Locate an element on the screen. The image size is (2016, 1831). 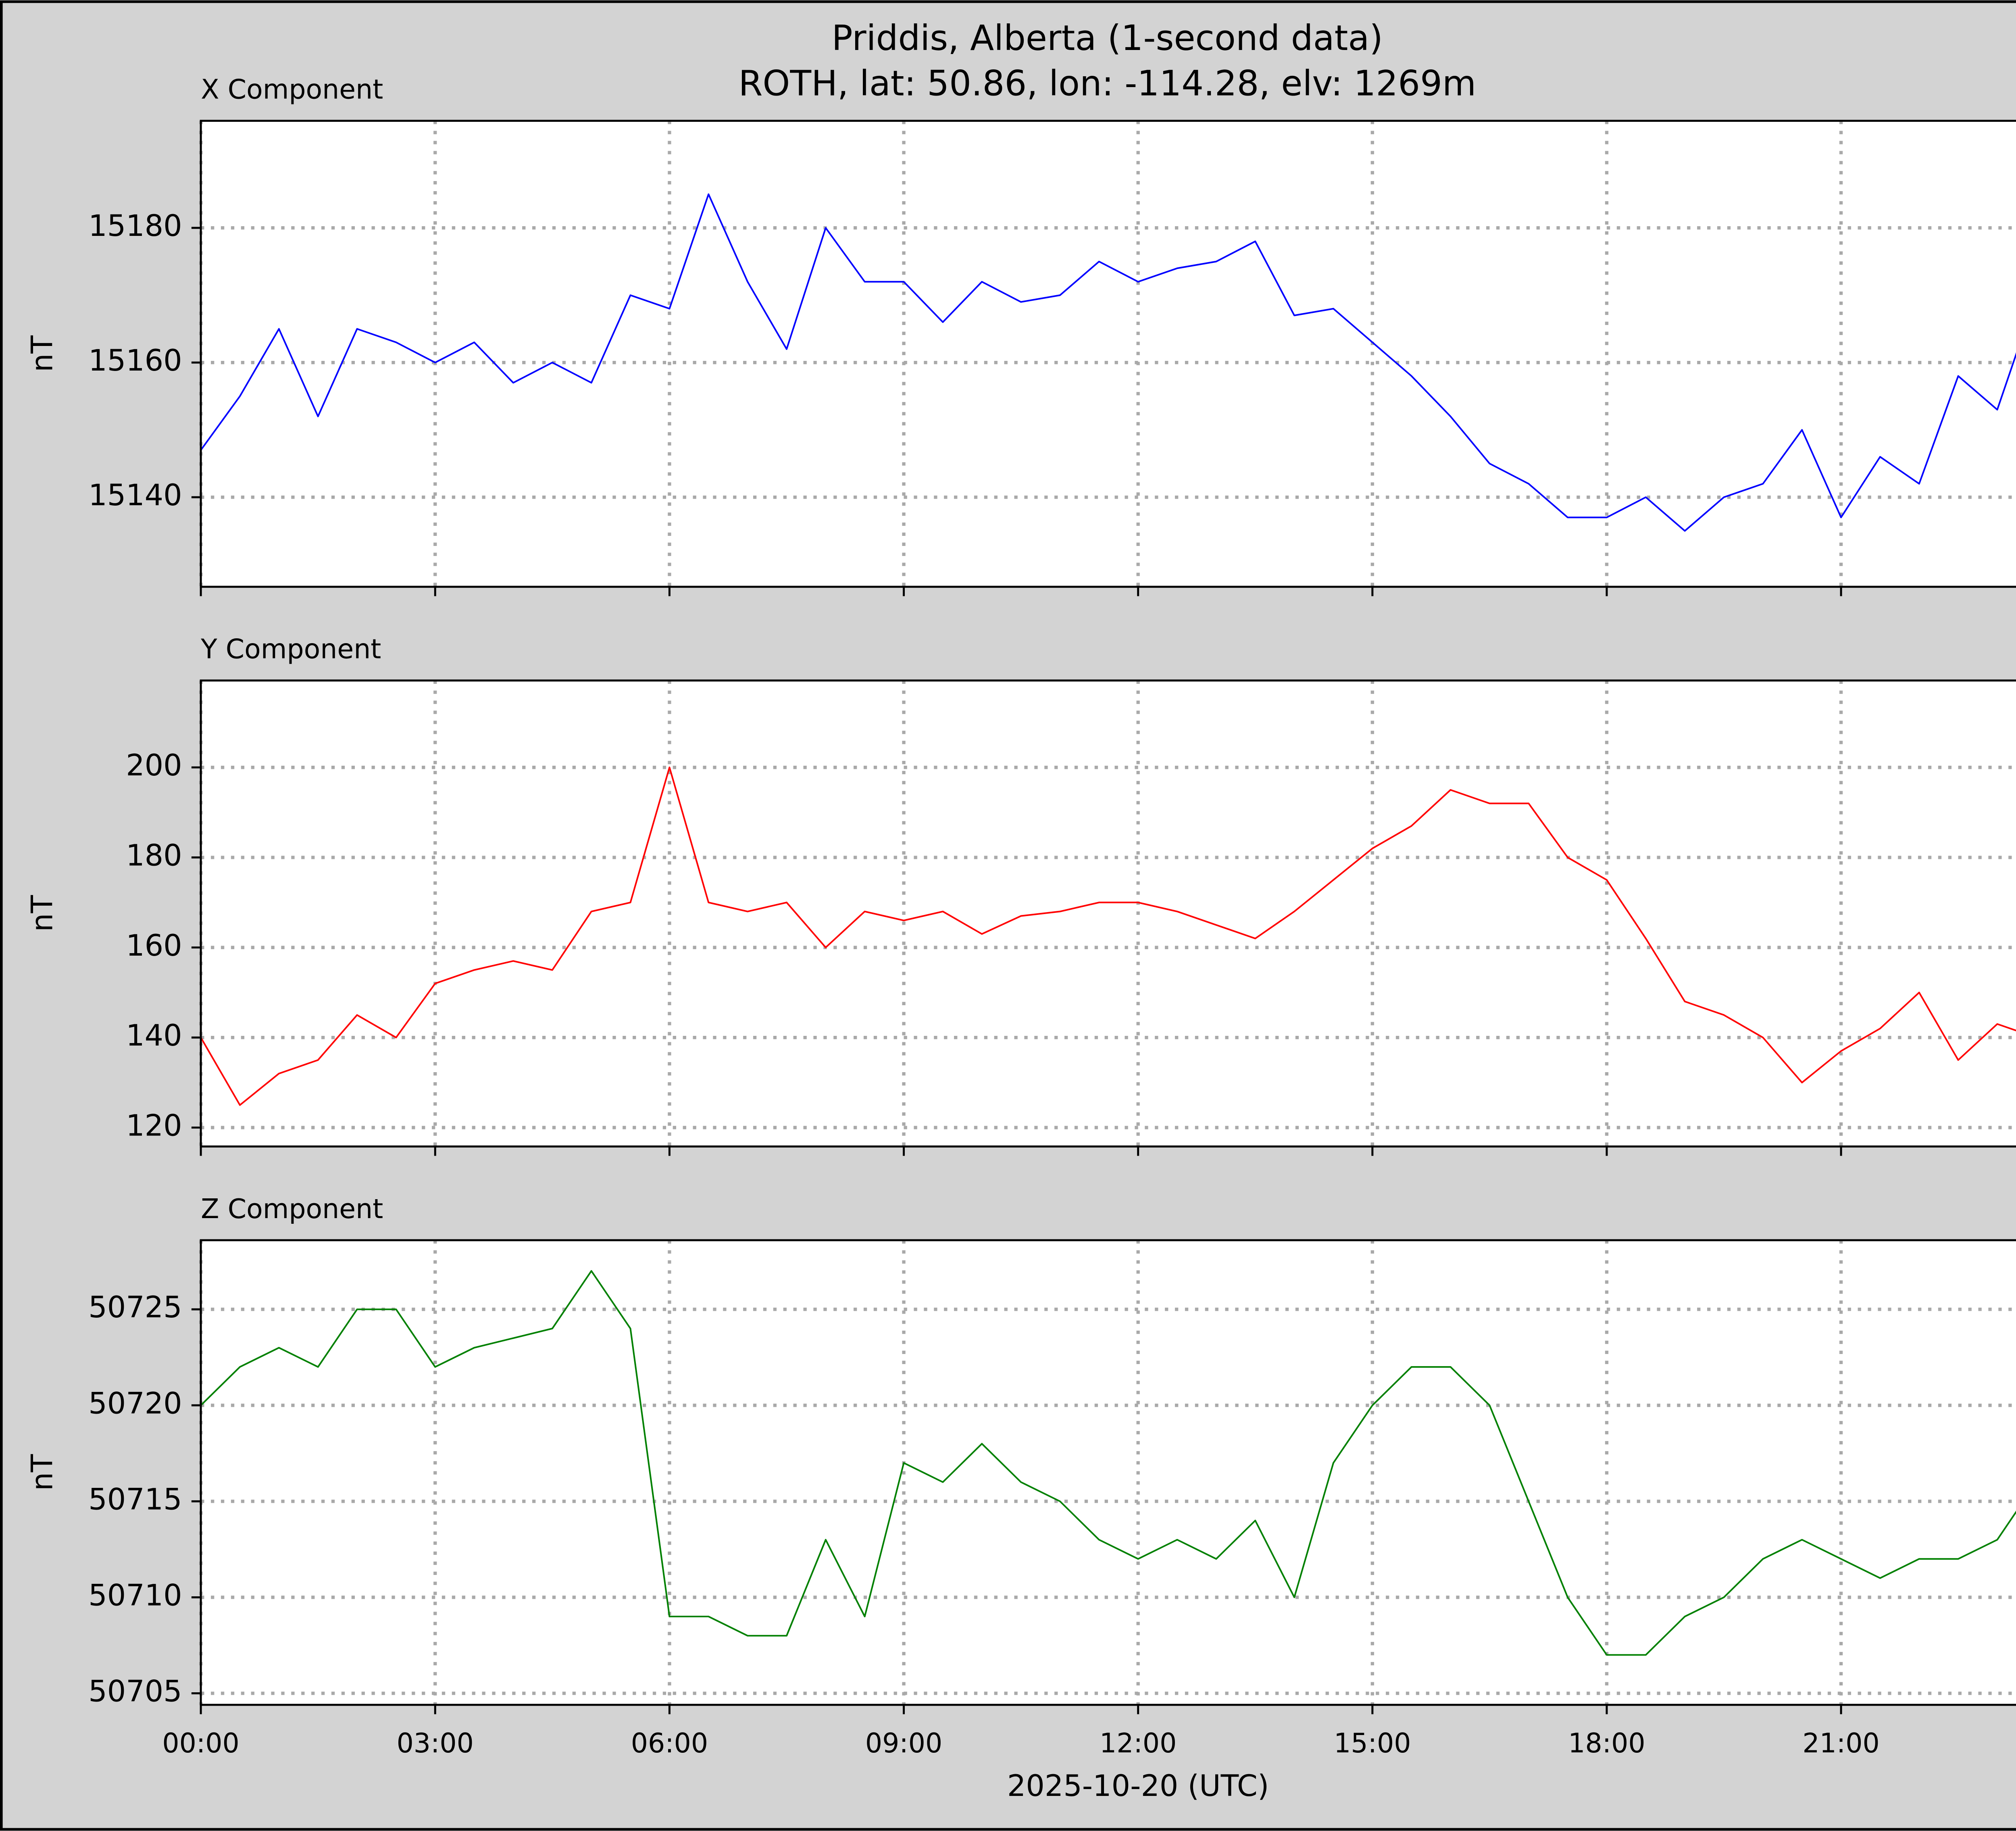
y-tick-label: 50720 is located at coordinates (135, 1403).